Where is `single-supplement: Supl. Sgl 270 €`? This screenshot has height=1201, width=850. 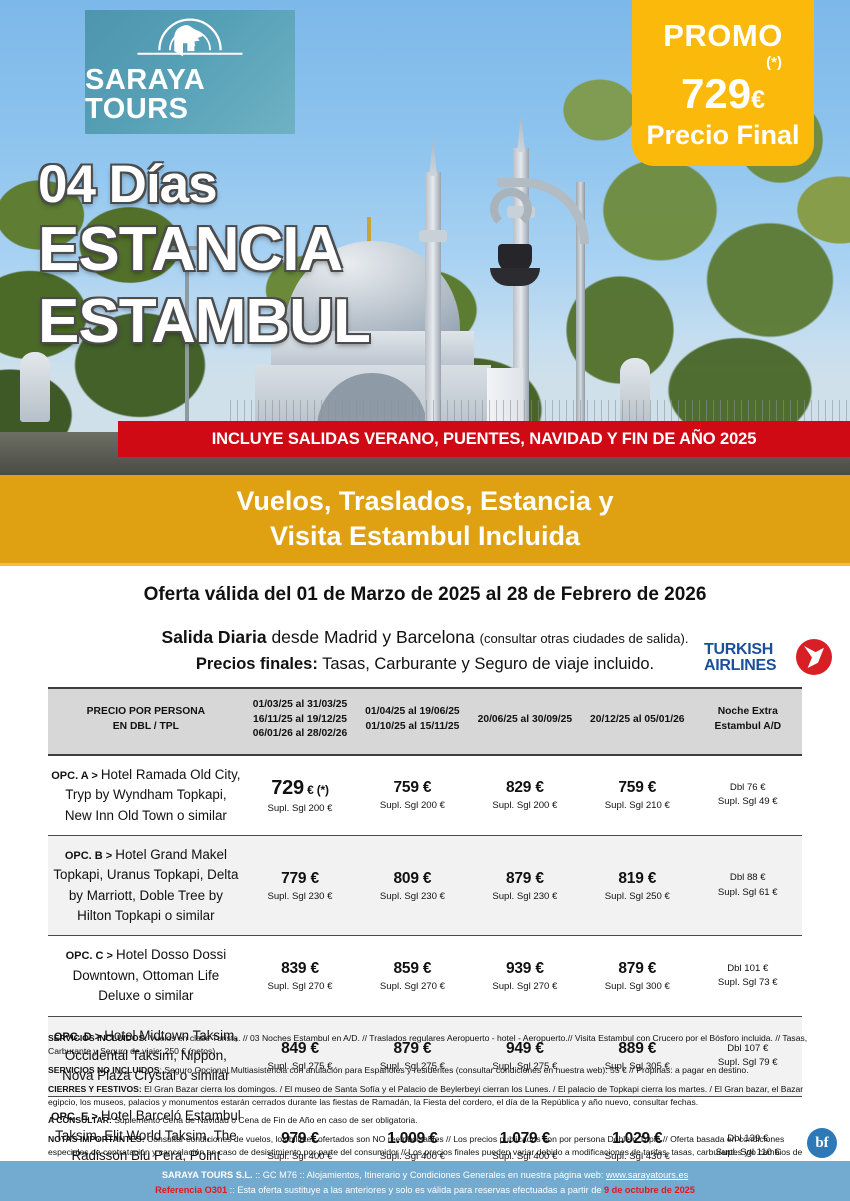
single-supplement: Supl. Sgl 270 € is located at coordinates (525, 987).